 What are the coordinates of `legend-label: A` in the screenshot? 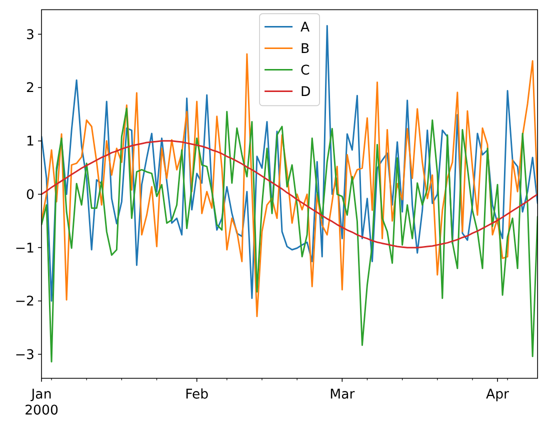 It's located at (305, 28).